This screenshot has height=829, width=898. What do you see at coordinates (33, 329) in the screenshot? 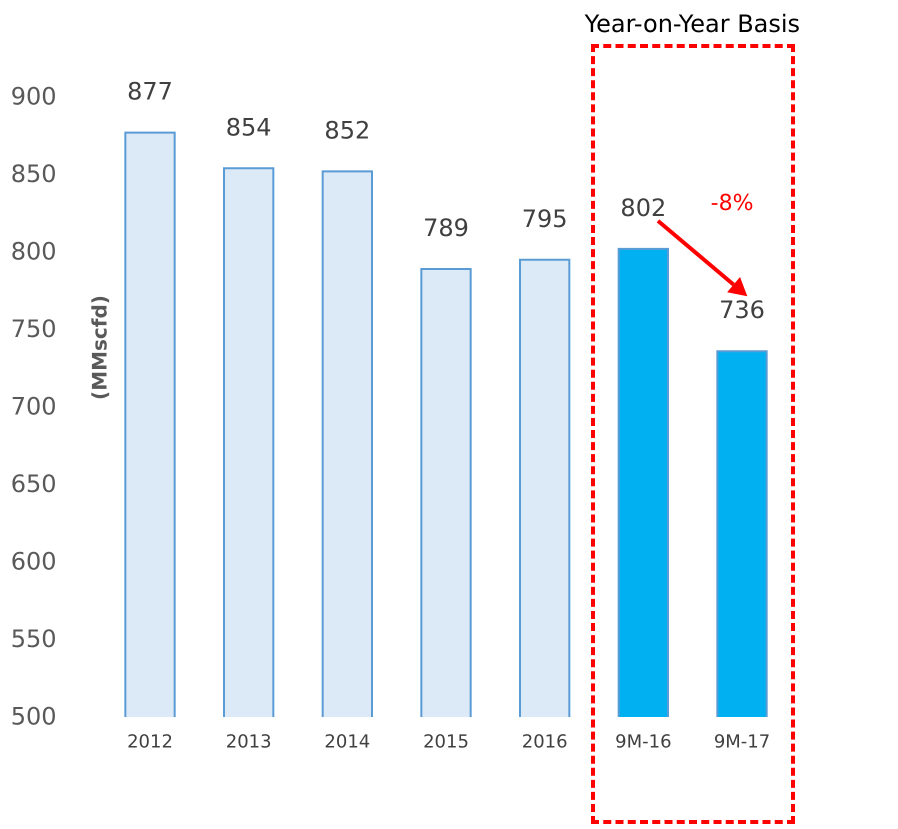
I see `y-tick-label: 750` at bounding box center [33, 329].